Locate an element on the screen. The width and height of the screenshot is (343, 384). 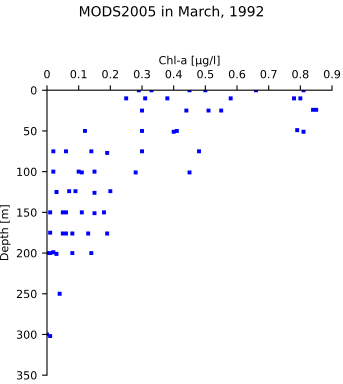
y-tick-label: 300 is located at coordinates (26, 334).